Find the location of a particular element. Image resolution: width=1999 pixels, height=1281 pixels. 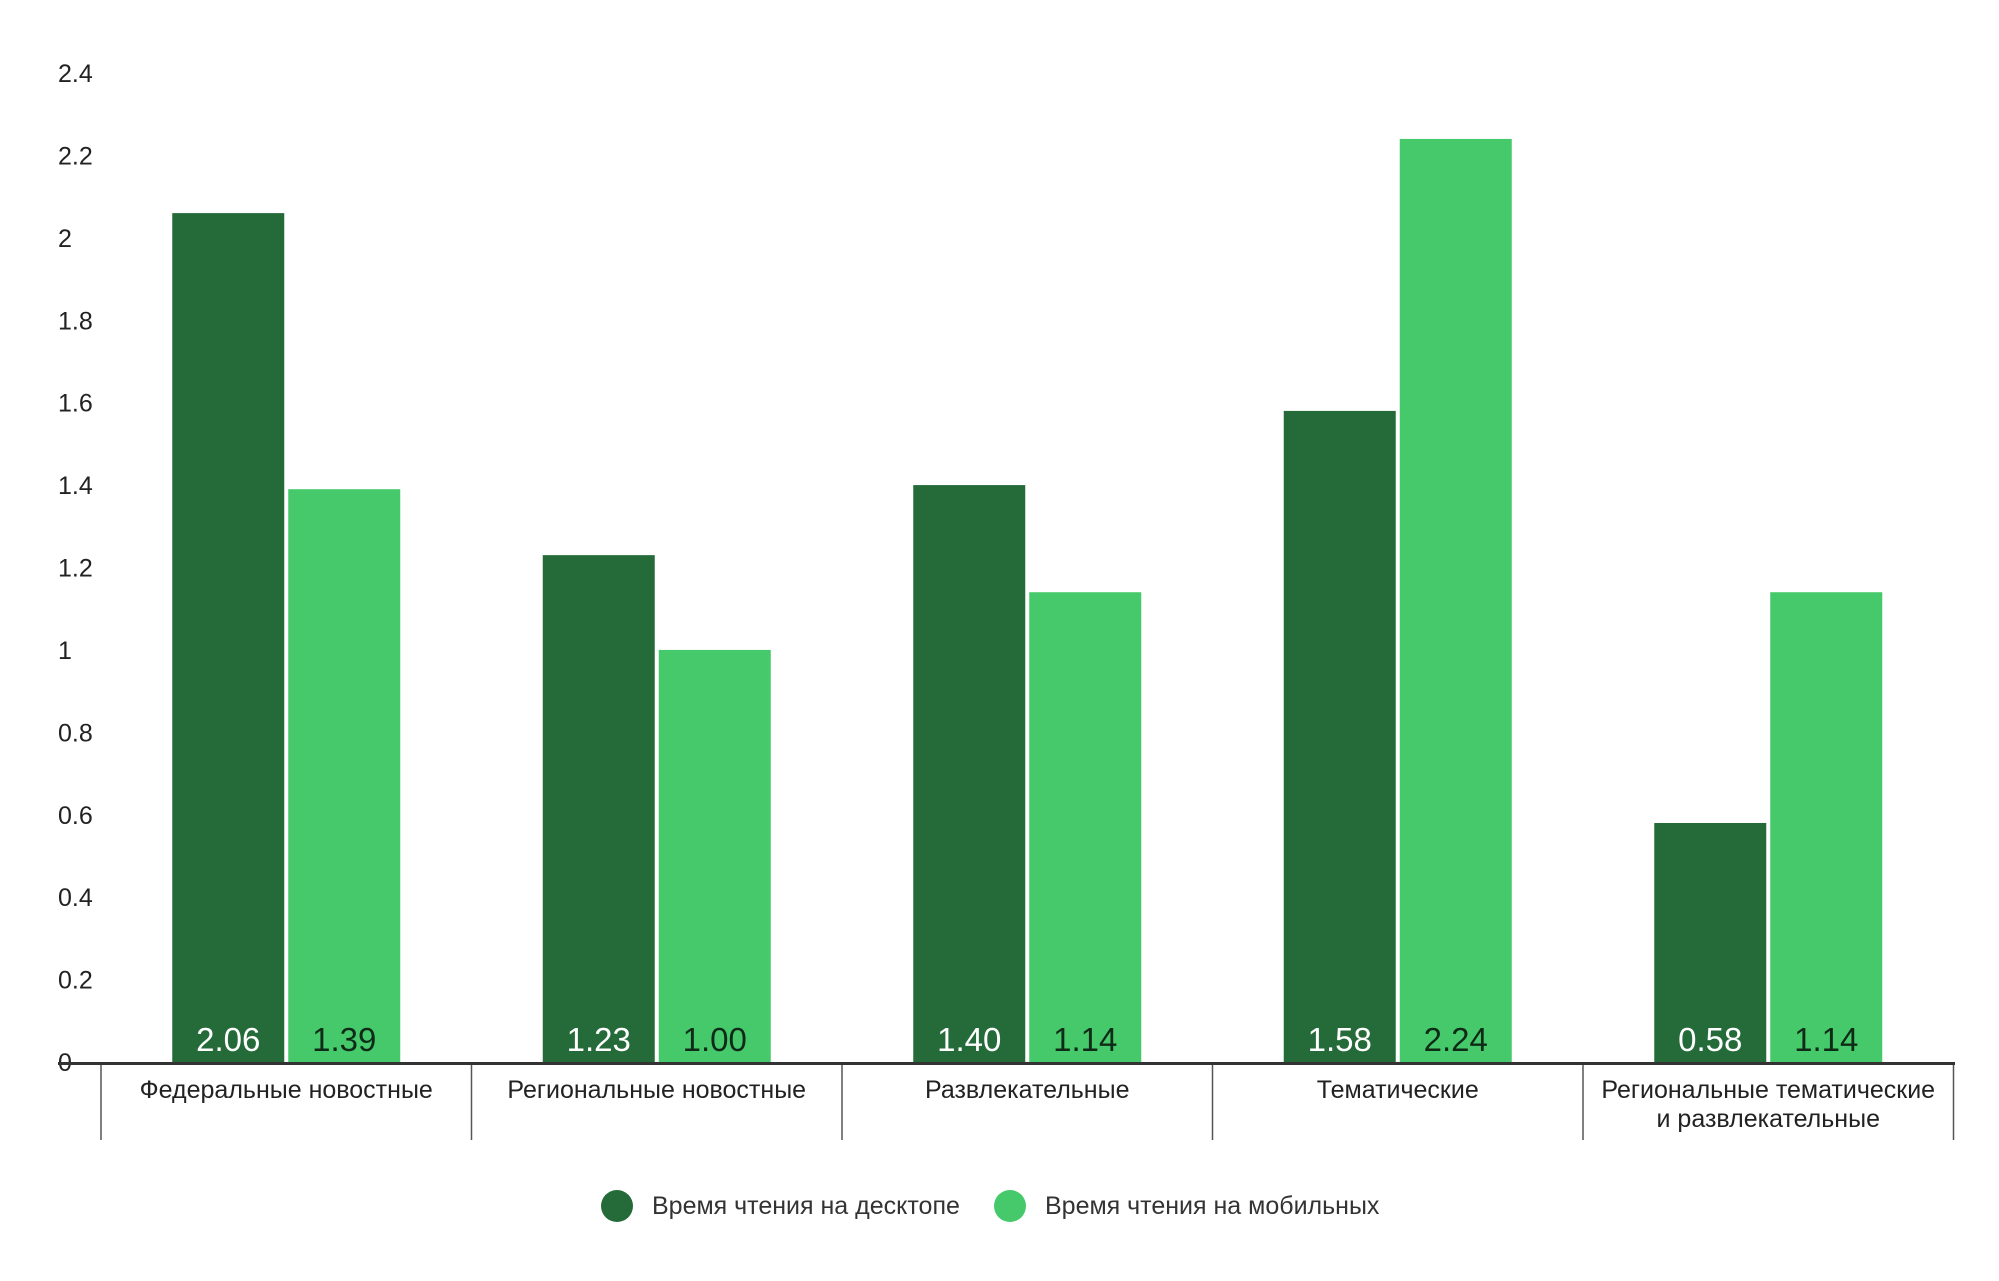

bar-value-label: 1.00 is located at coordinates (715, 1039).